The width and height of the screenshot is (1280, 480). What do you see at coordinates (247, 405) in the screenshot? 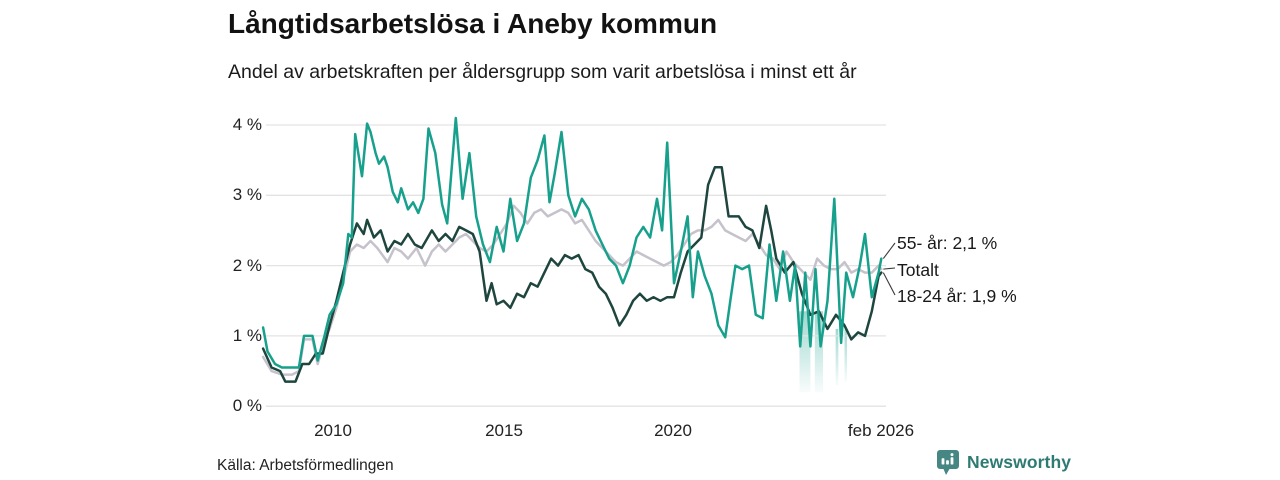
I see `y-tick-0pct: 0 %` at bounding box center [247, 405].